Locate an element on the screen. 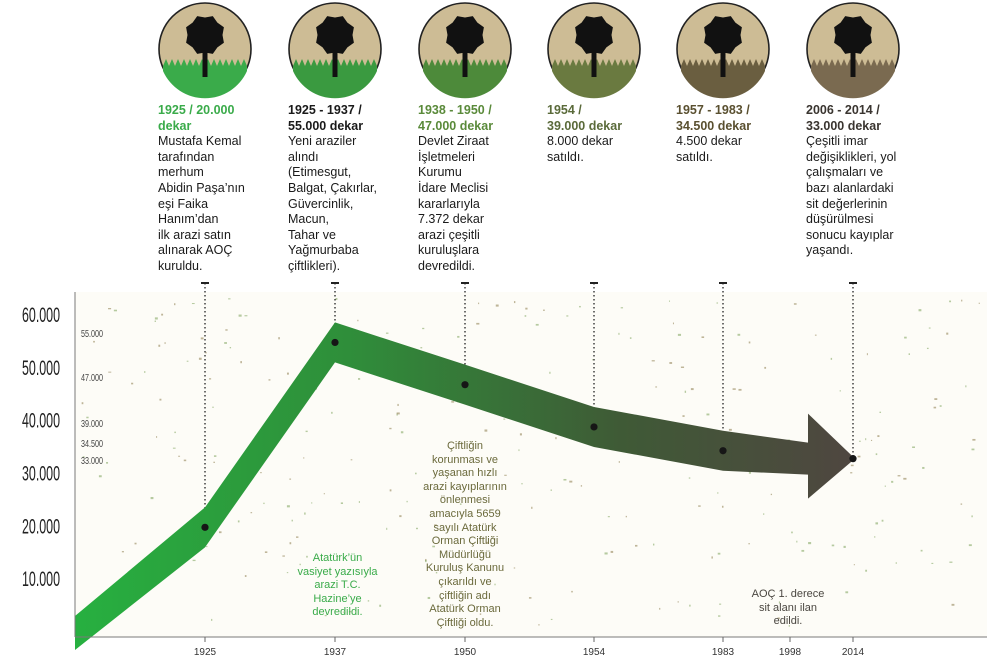 This screenshot has height=666, width=1000. x-tick-label: 1983 is located at coordinates (723, 652).